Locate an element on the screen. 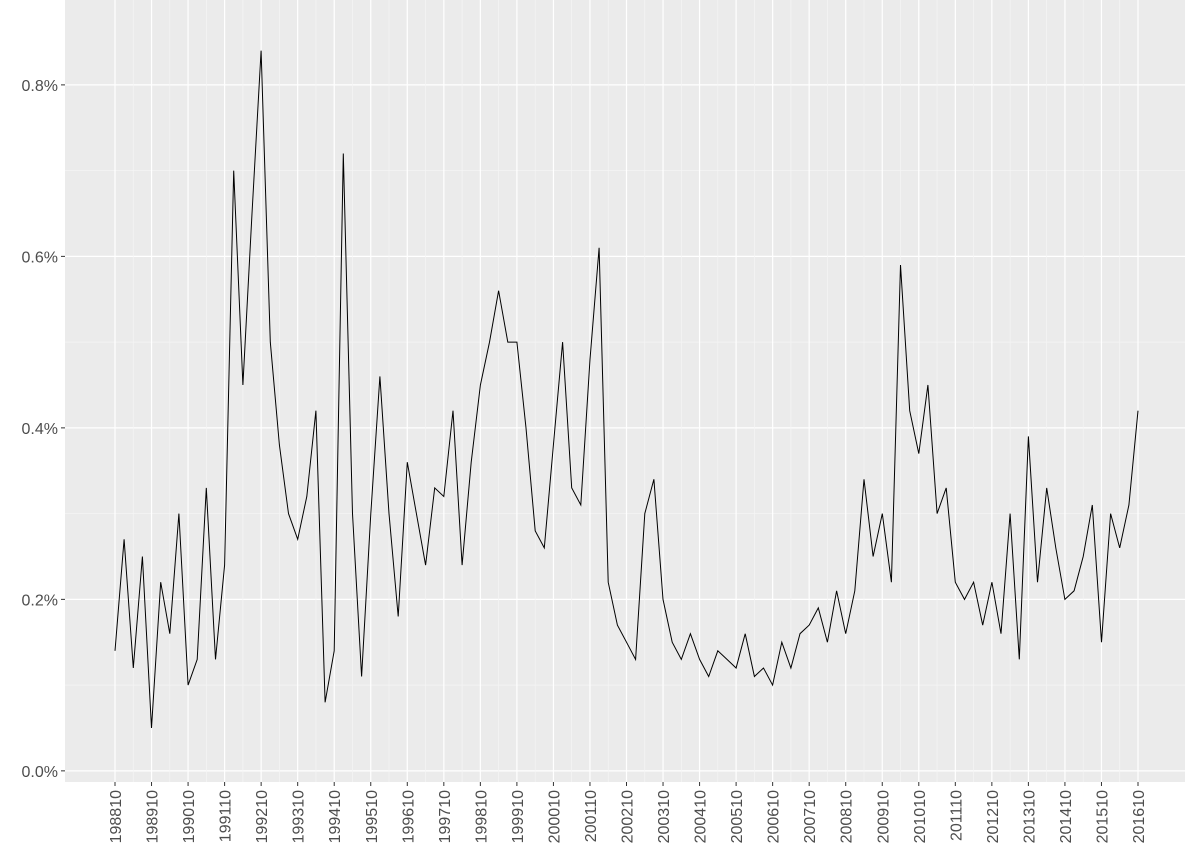 The width and height of the screenshot is (1185, 861). y-tick-label: 0.8% is located at coordinates (40, 86).